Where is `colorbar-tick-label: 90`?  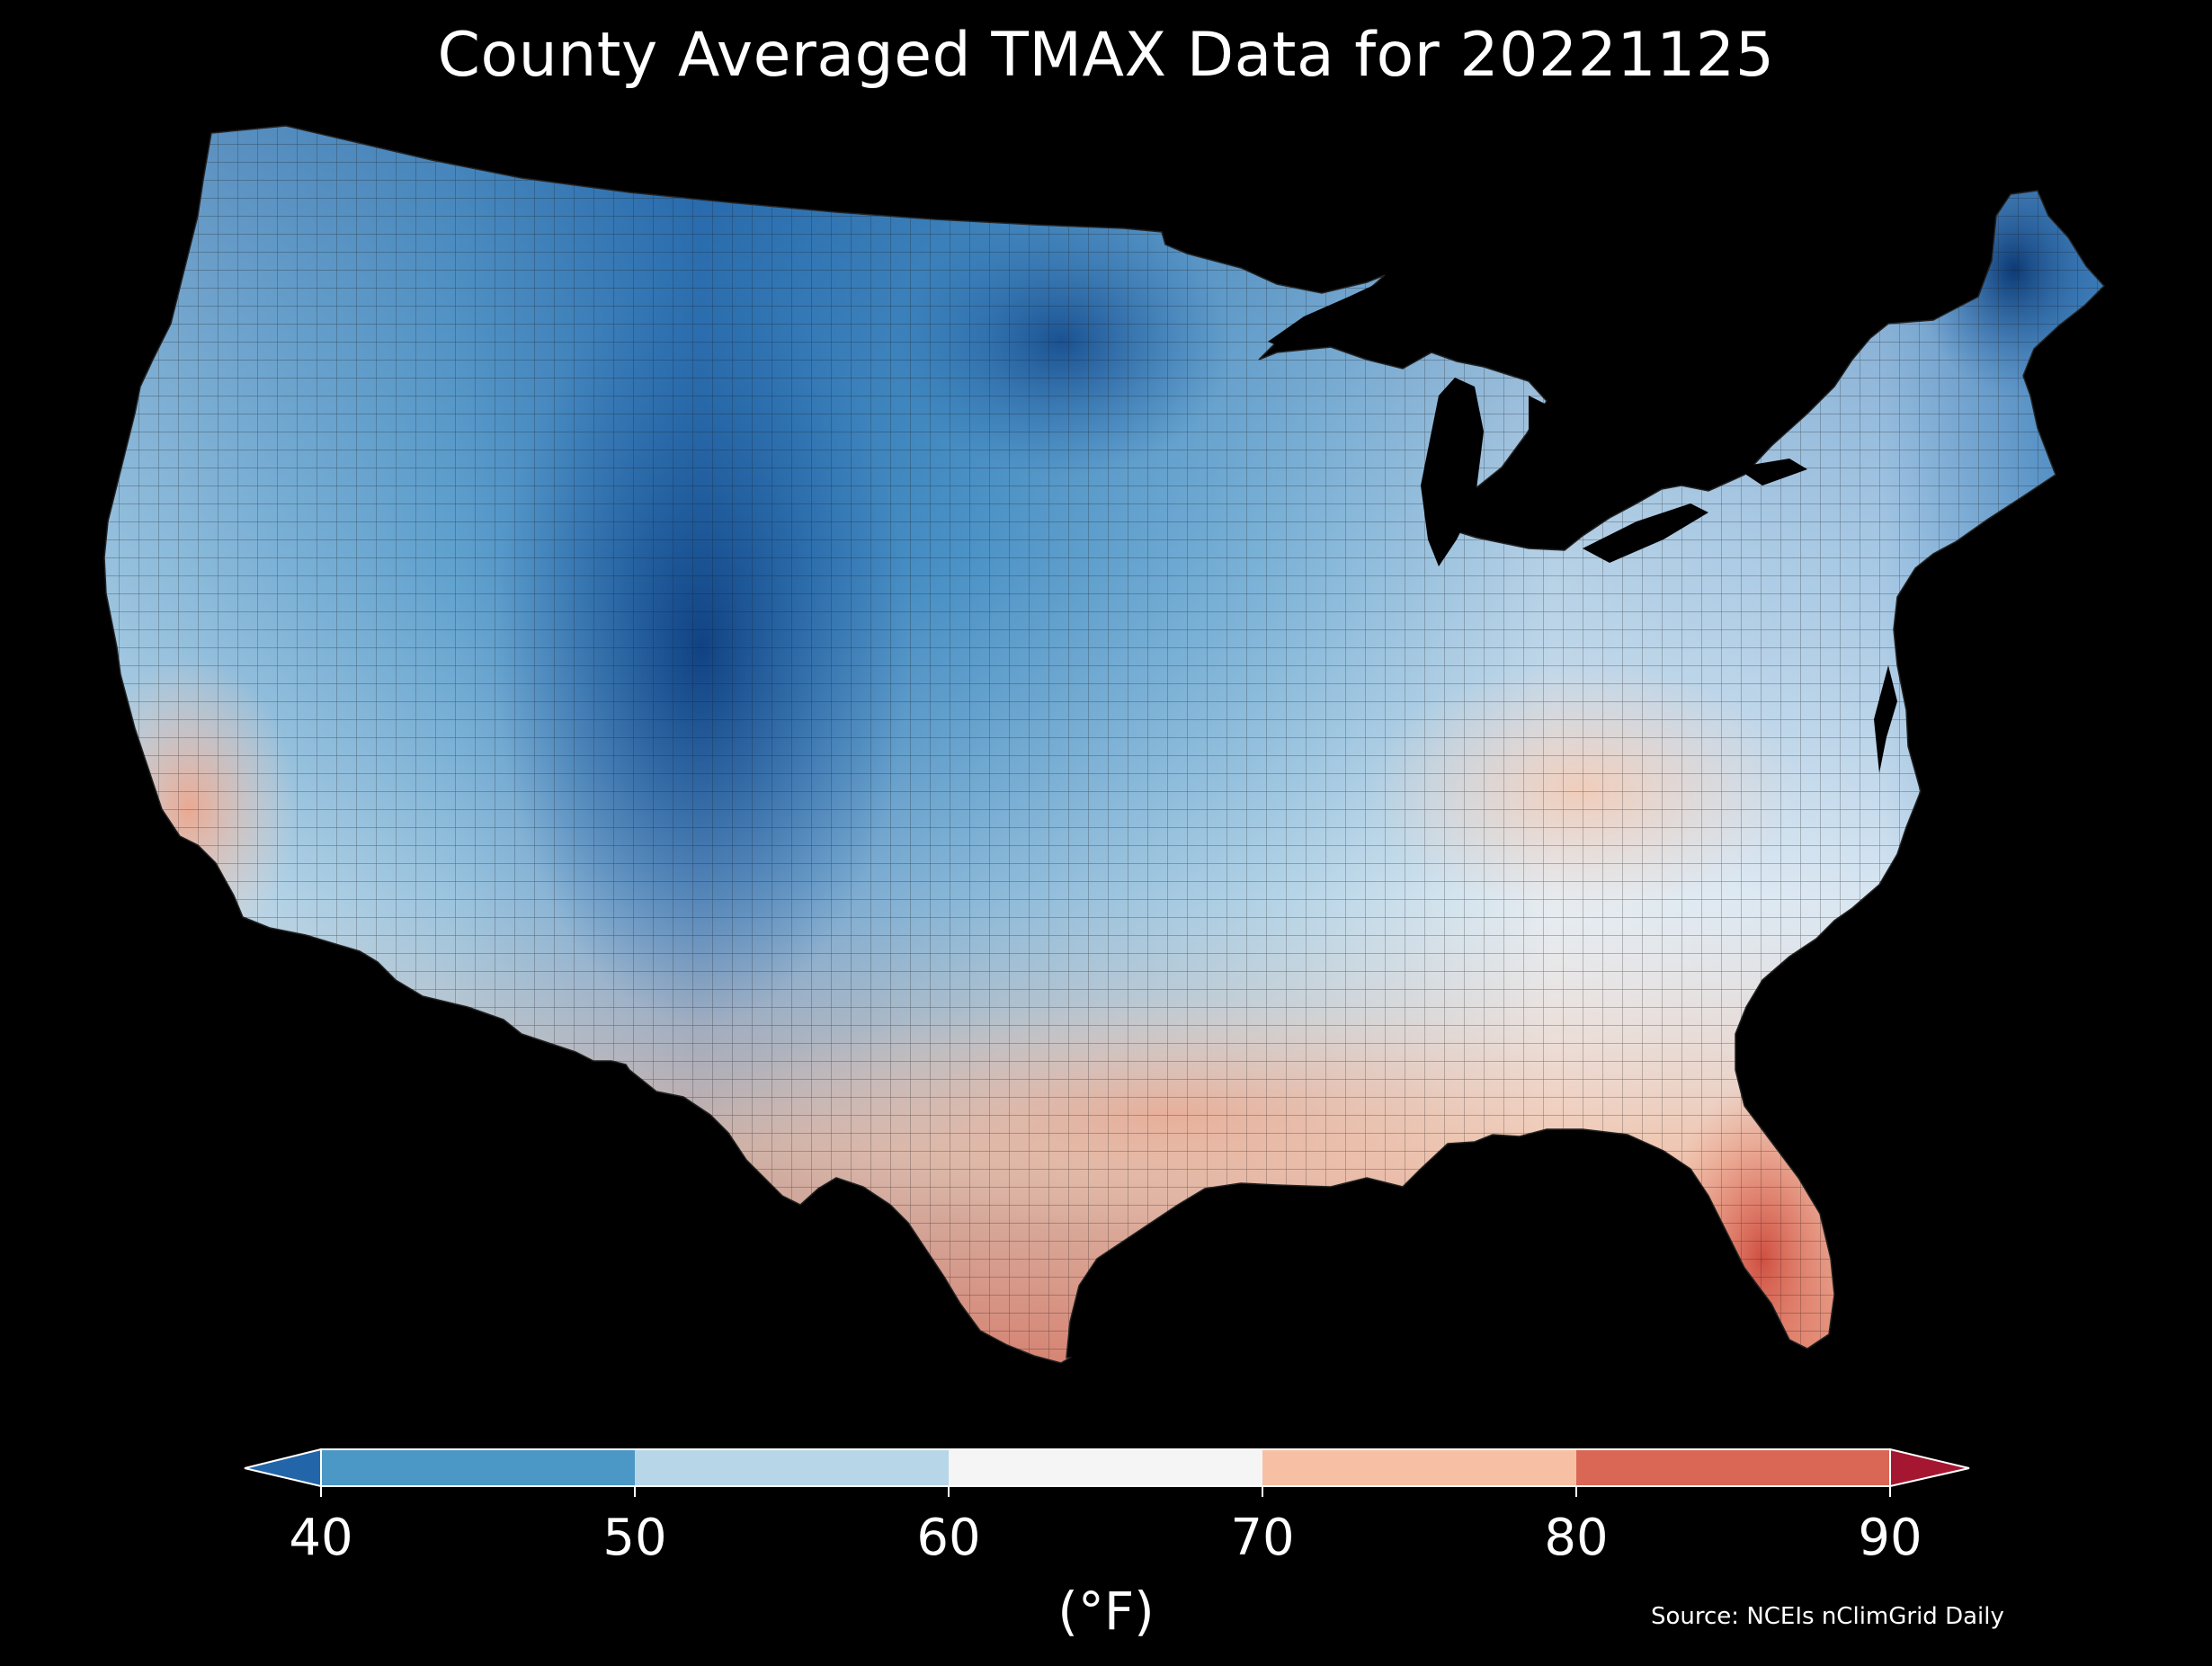 colorbar-tick-label: 90 is located at coordinates (1890, 1538).